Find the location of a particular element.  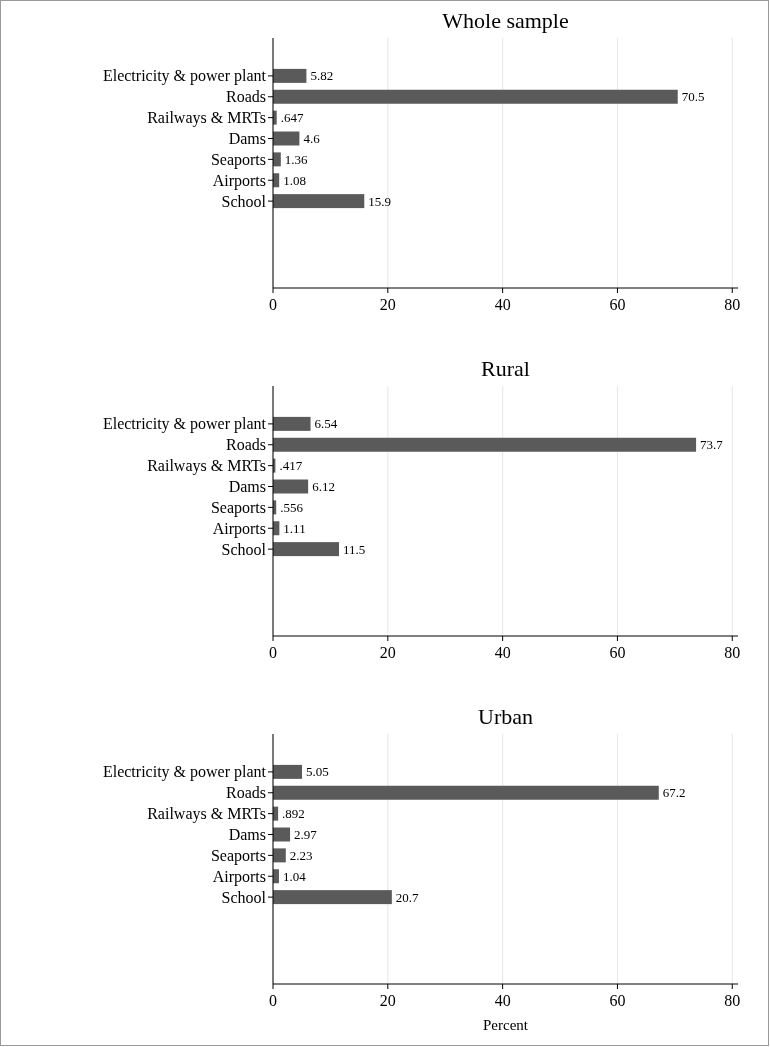

data-label: 15.9 is located at coordinates (380, 201).